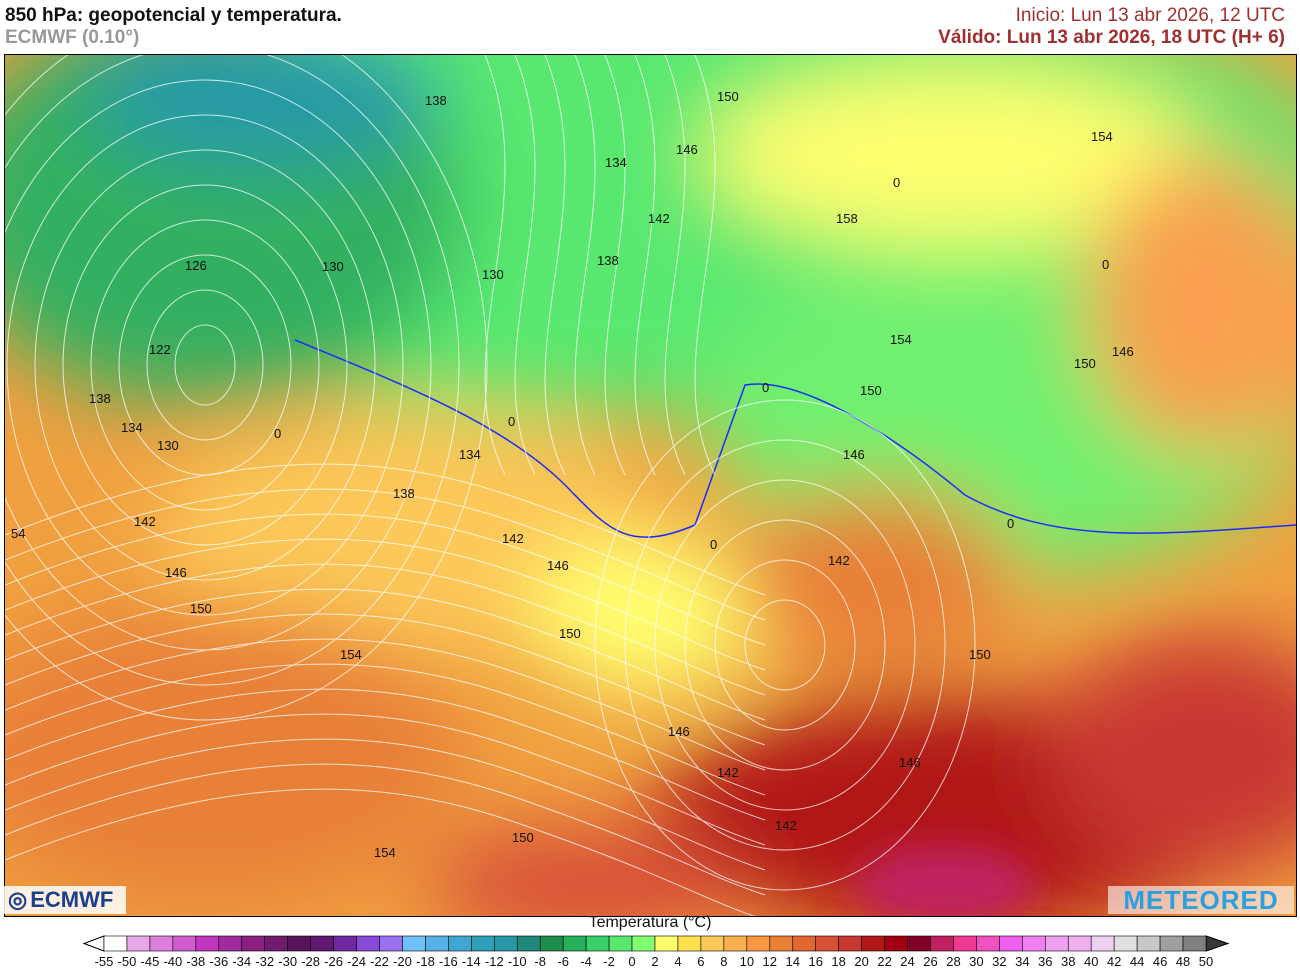 The width and height of the screenshot is (1300, 970). I want to click on colorbar-tick-label: 32, so click(999, 961).